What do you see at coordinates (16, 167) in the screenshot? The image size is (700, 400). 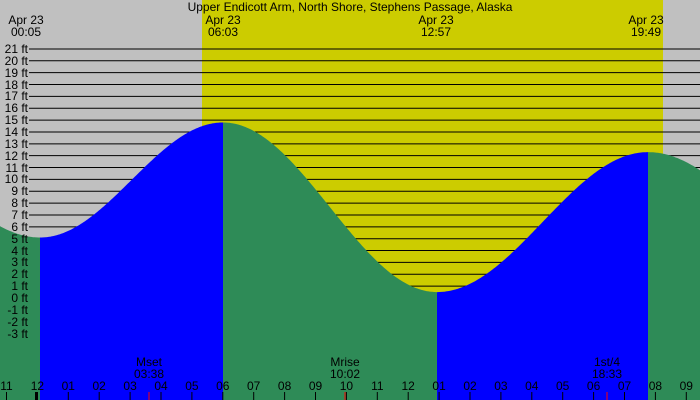 I see `y-tick-label: 11 ft` at bounding box center [16, 167].